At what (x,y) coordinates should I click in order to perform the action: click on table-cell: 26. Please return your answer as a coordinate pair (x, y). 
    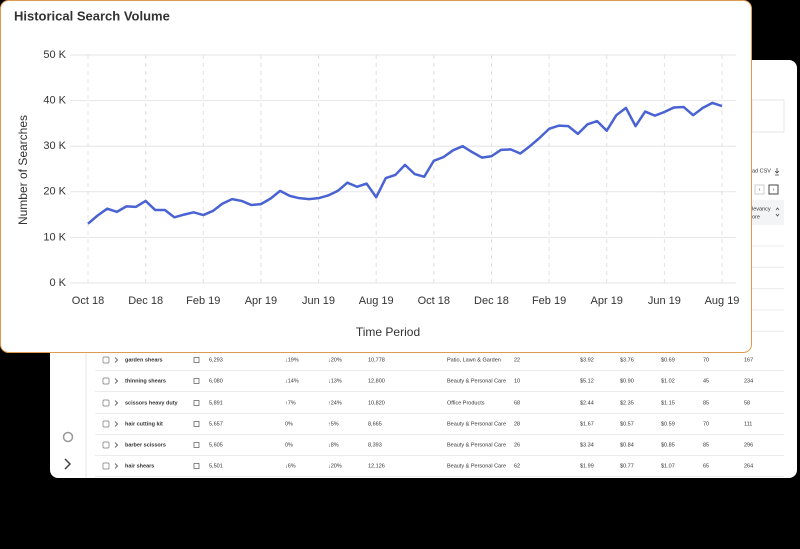
    Looking at the image, I should click on (517, 445).